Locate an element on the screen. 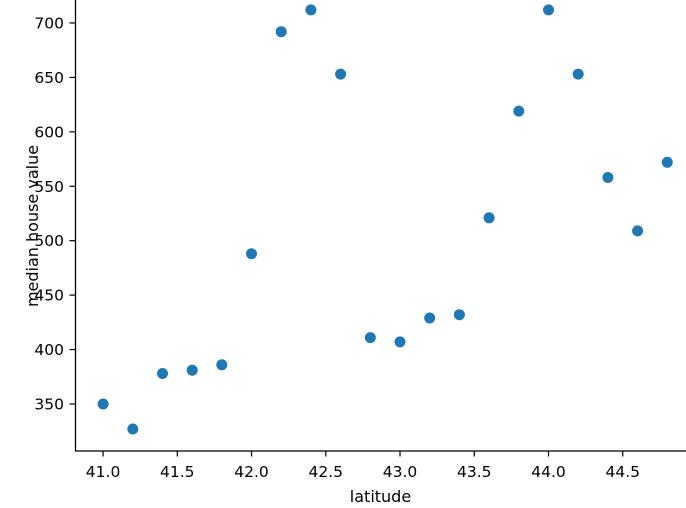 Image resolution: width=686 pixels, height=508 pixels. y-tick-label: 350 is located at coordinates (49, 404).